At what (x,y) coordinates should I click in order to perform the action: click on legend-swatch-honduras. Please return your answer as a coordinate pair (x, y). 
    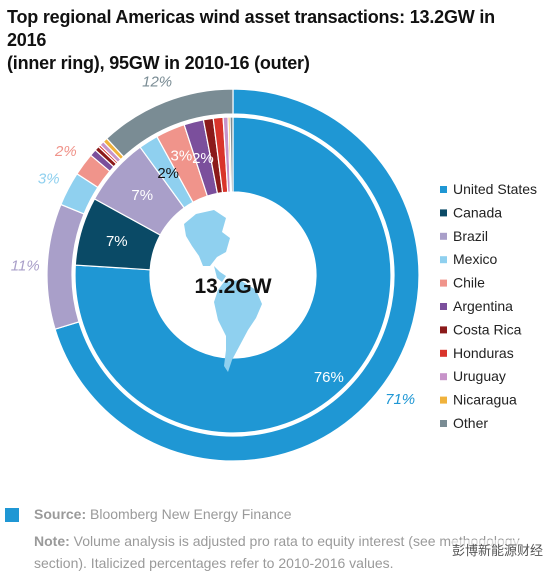
    Looking at the image, I should click on (443, 353).